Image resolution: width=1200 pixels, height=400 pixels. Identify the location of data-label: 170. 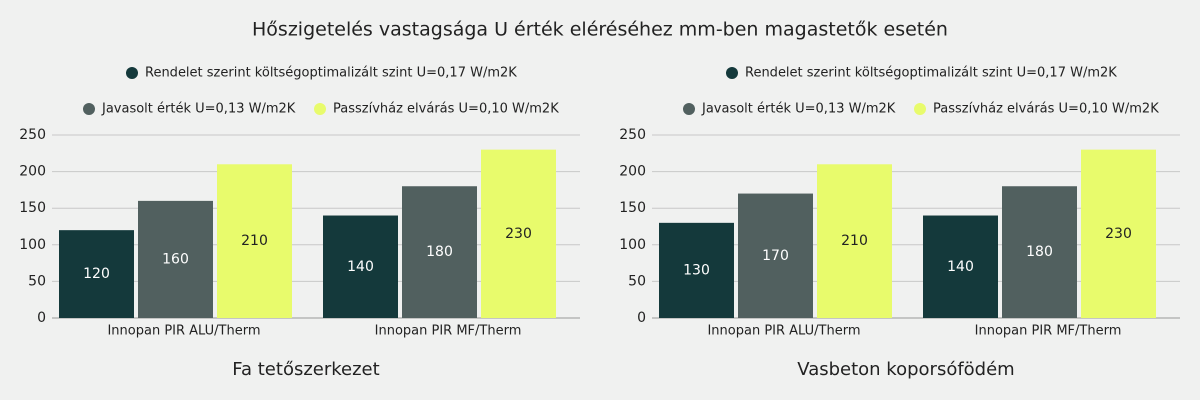
(775, 256).